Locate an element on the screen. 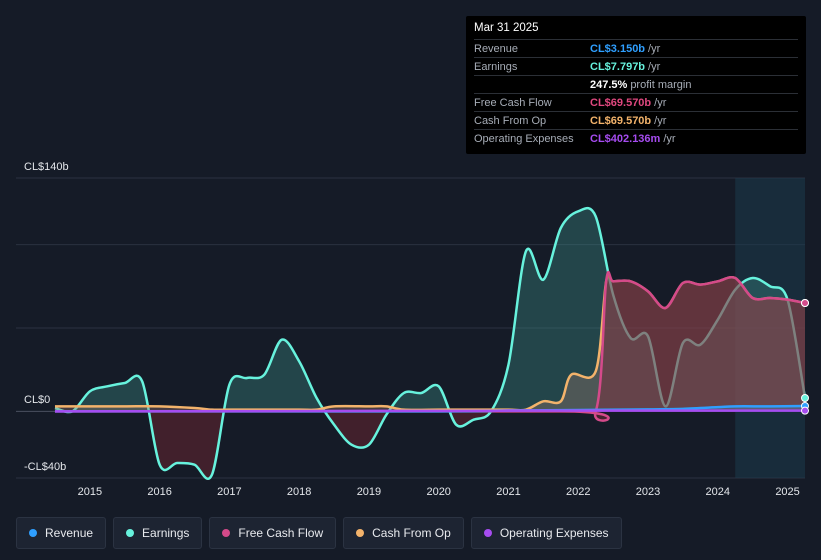 Image resolution: width=821 pixels, height=560 pixels. x-tick-label: 2022 is located at coordinates (578, 492).